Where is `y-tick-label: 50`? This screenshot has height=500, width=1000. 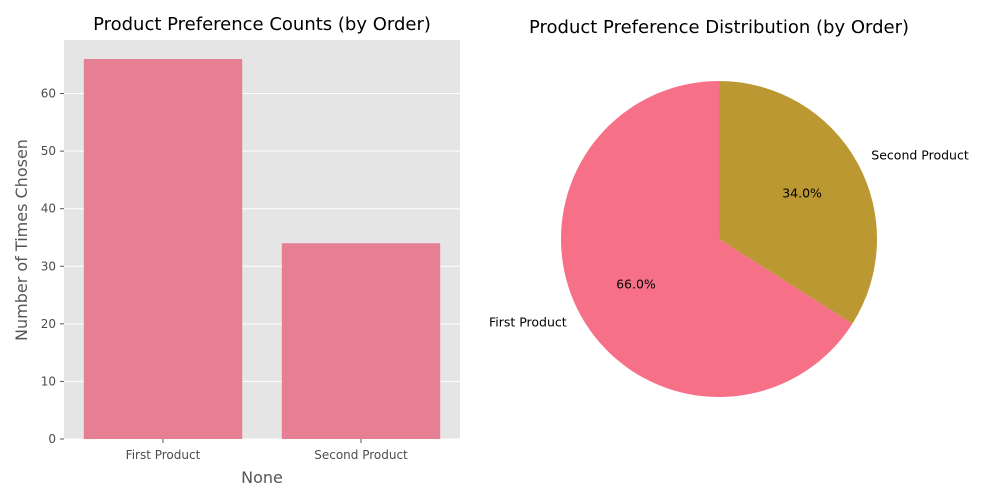
y-tick-label: 50 is located at coordinates (48, 151).